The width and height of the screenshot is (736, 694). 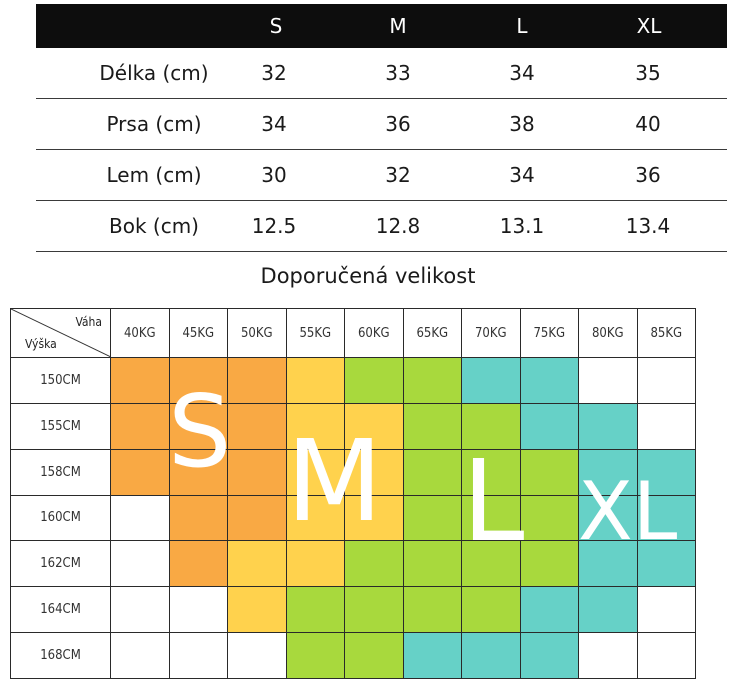 What do you see at coordinates (274, 175) in the screenshot?
I see `measure-value: 30` at bounding box center [274, 175].